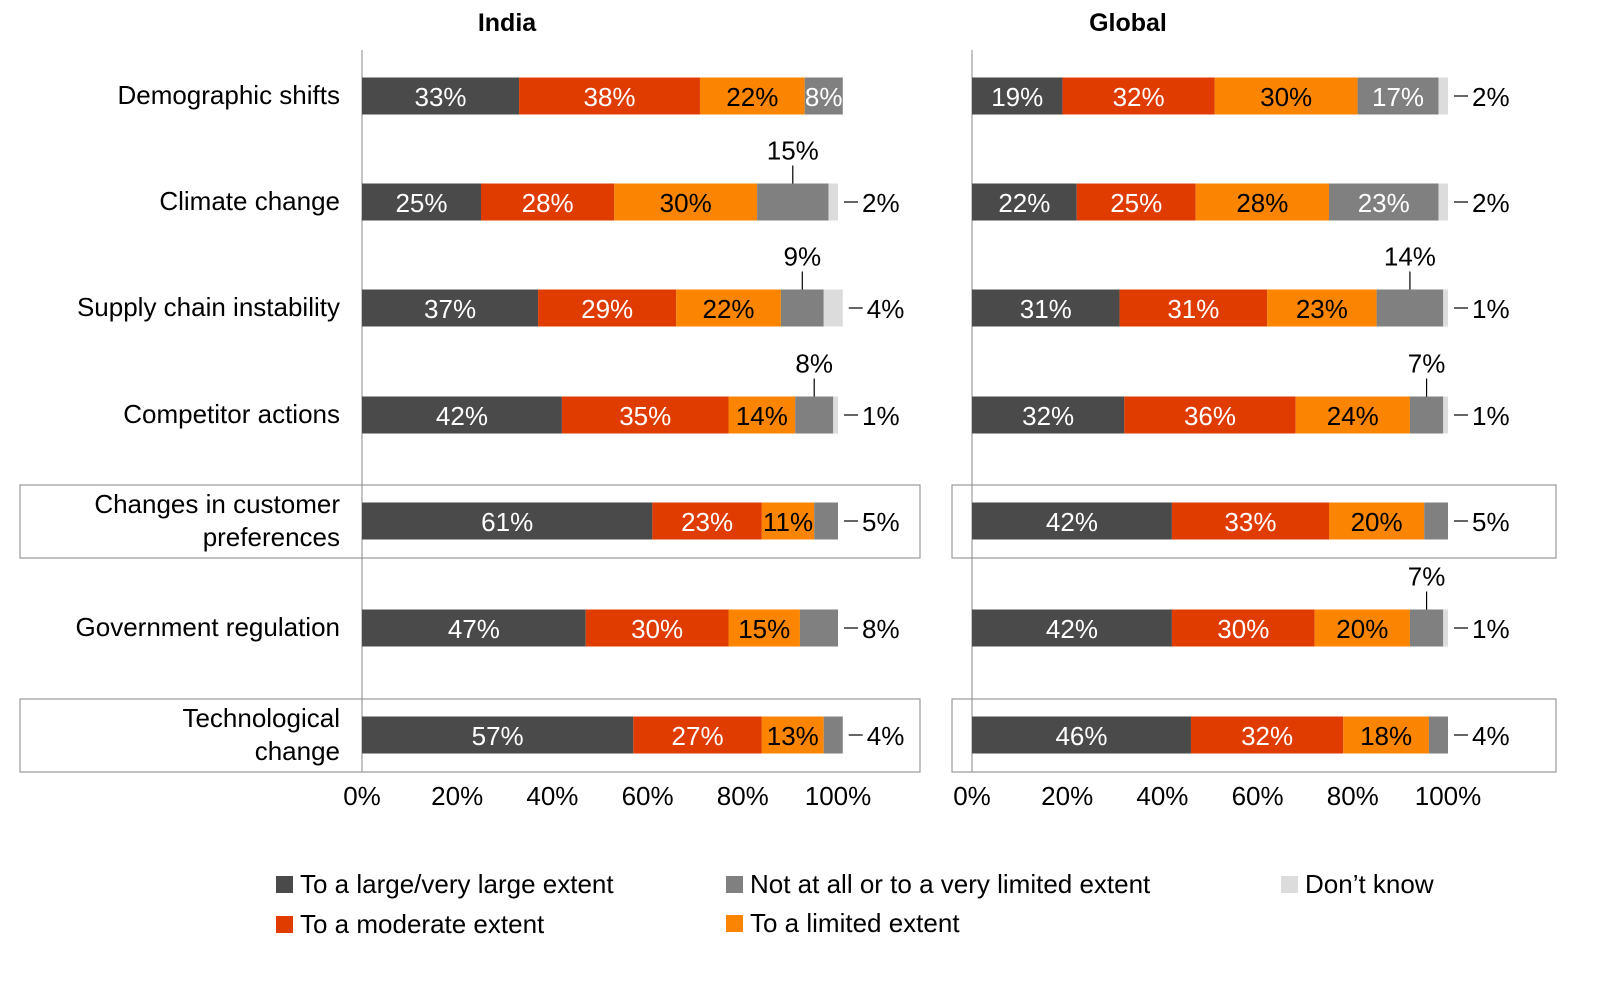 The image size is (1600, 995). Describe the element at coordinates (450, 309) in the screenshot. I see `data-label: 37%` at that location.